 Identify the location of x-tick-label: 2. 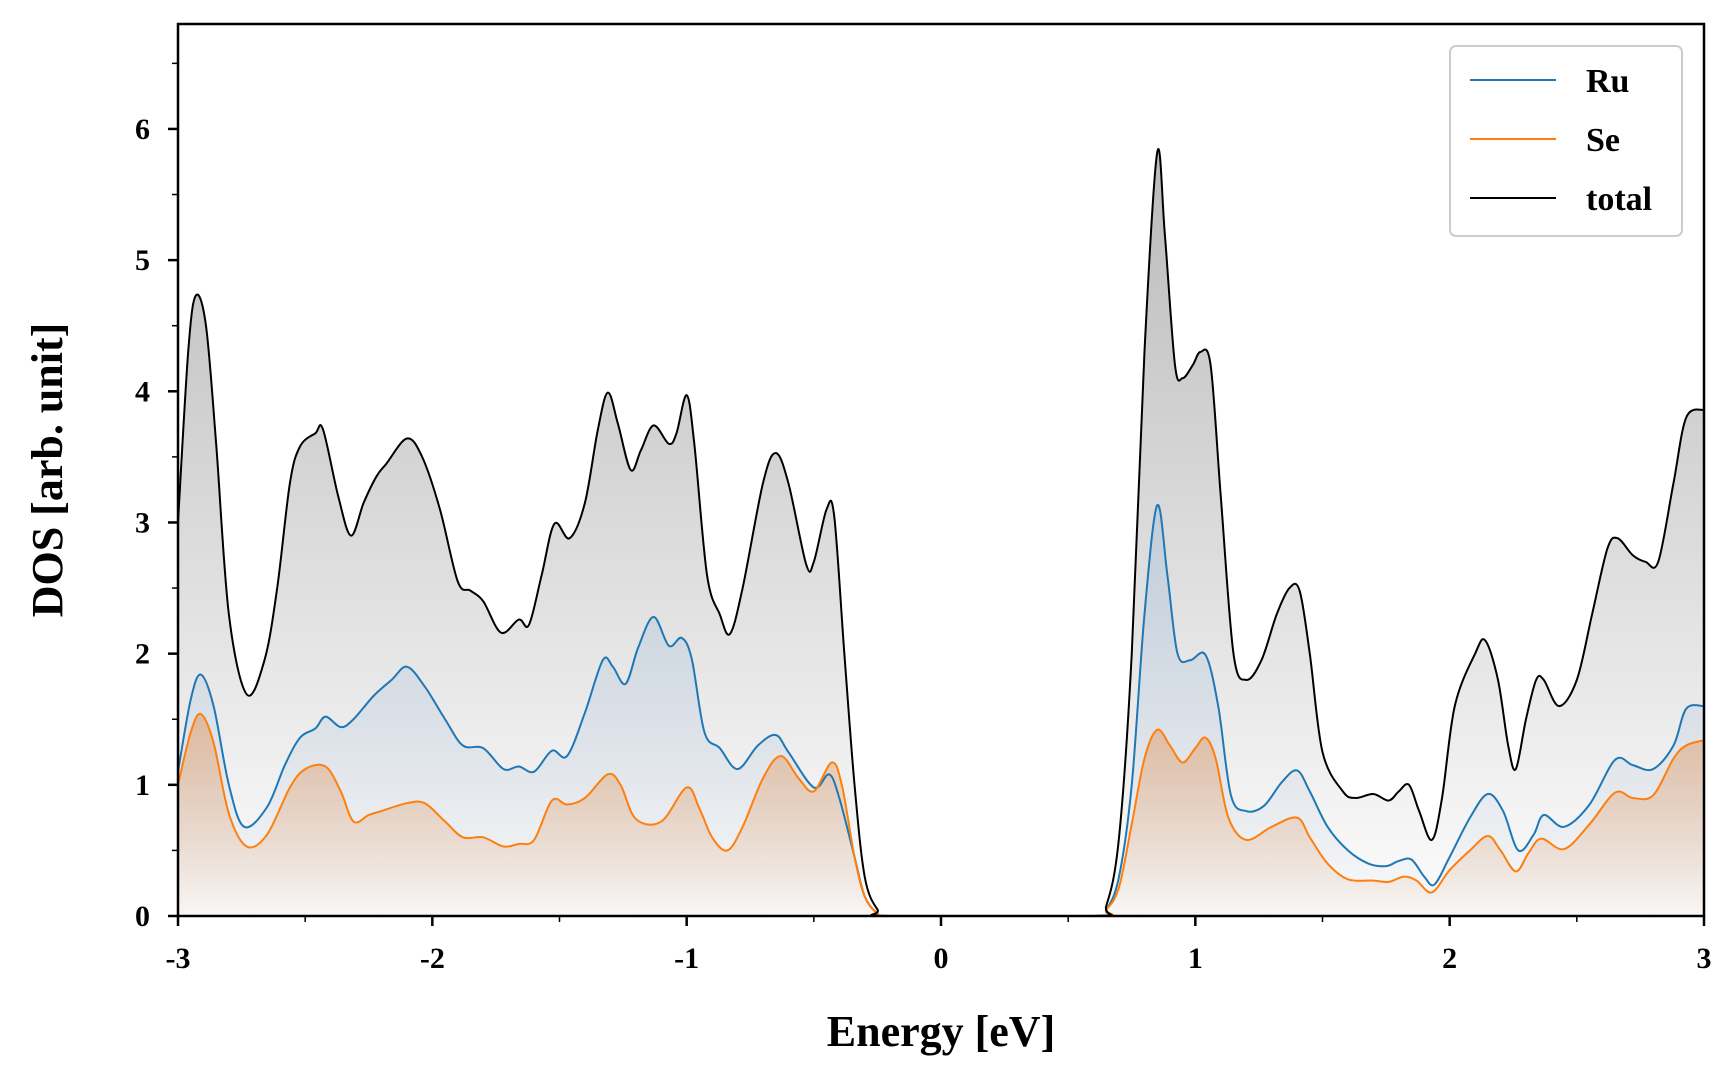
(1449, 958).